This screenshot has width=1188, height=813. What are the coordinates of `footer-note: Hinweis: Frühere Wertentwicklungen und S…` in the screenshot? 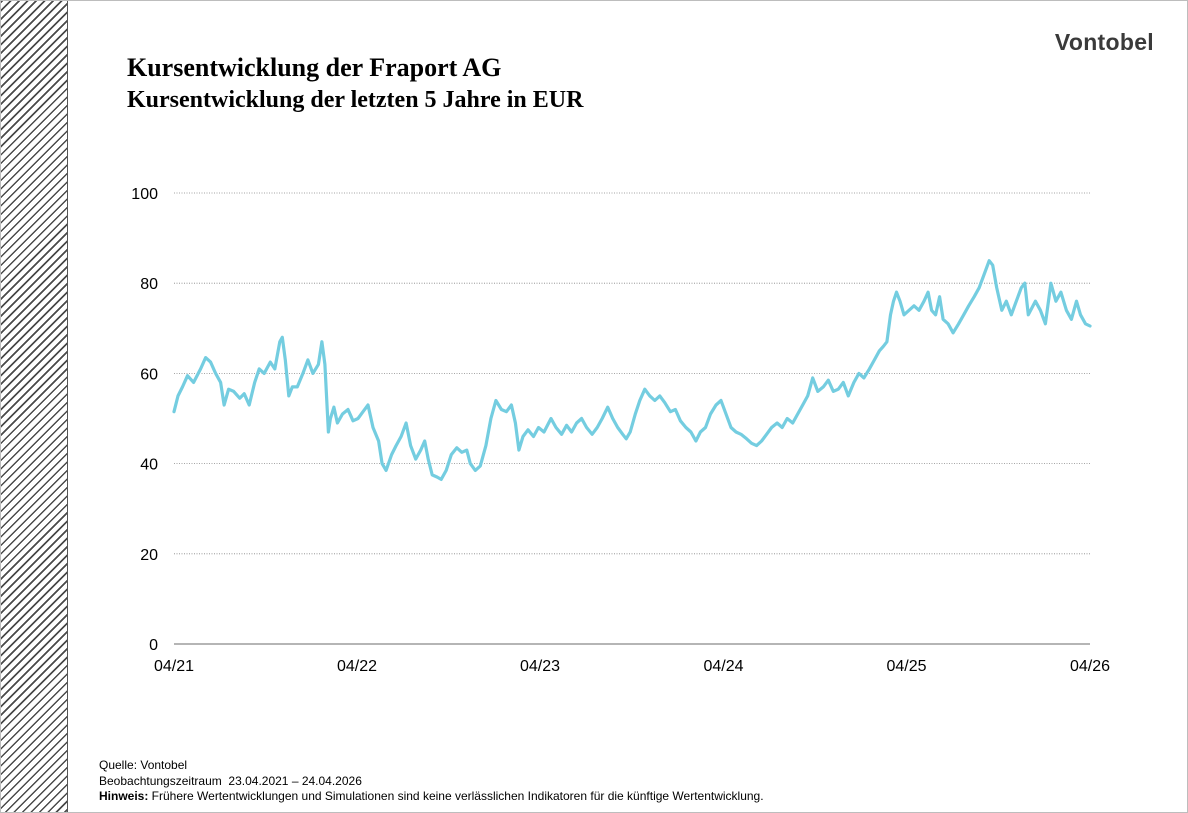 It's located at (431, 797).